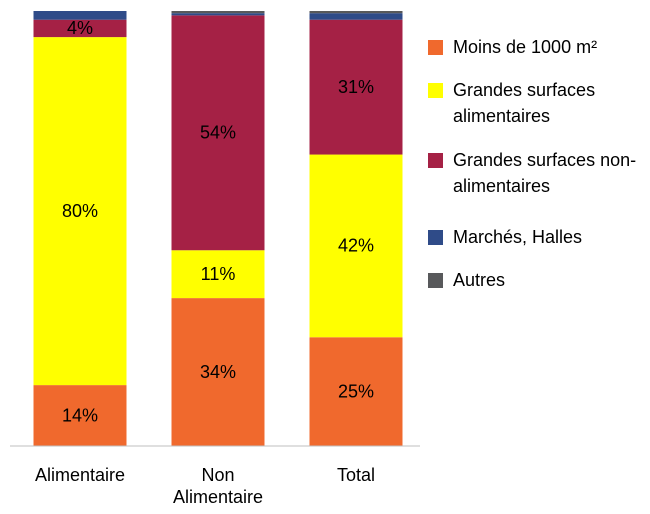 This screenshot has height=514, width=650. I want to click on data-label: 4%, so click(80, 28).